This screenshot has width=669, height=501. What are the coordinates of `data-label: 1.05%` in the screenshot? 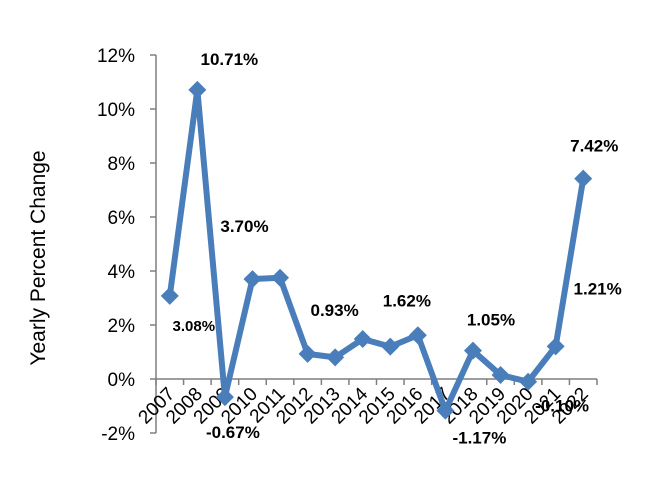 It's located at (491, 320).